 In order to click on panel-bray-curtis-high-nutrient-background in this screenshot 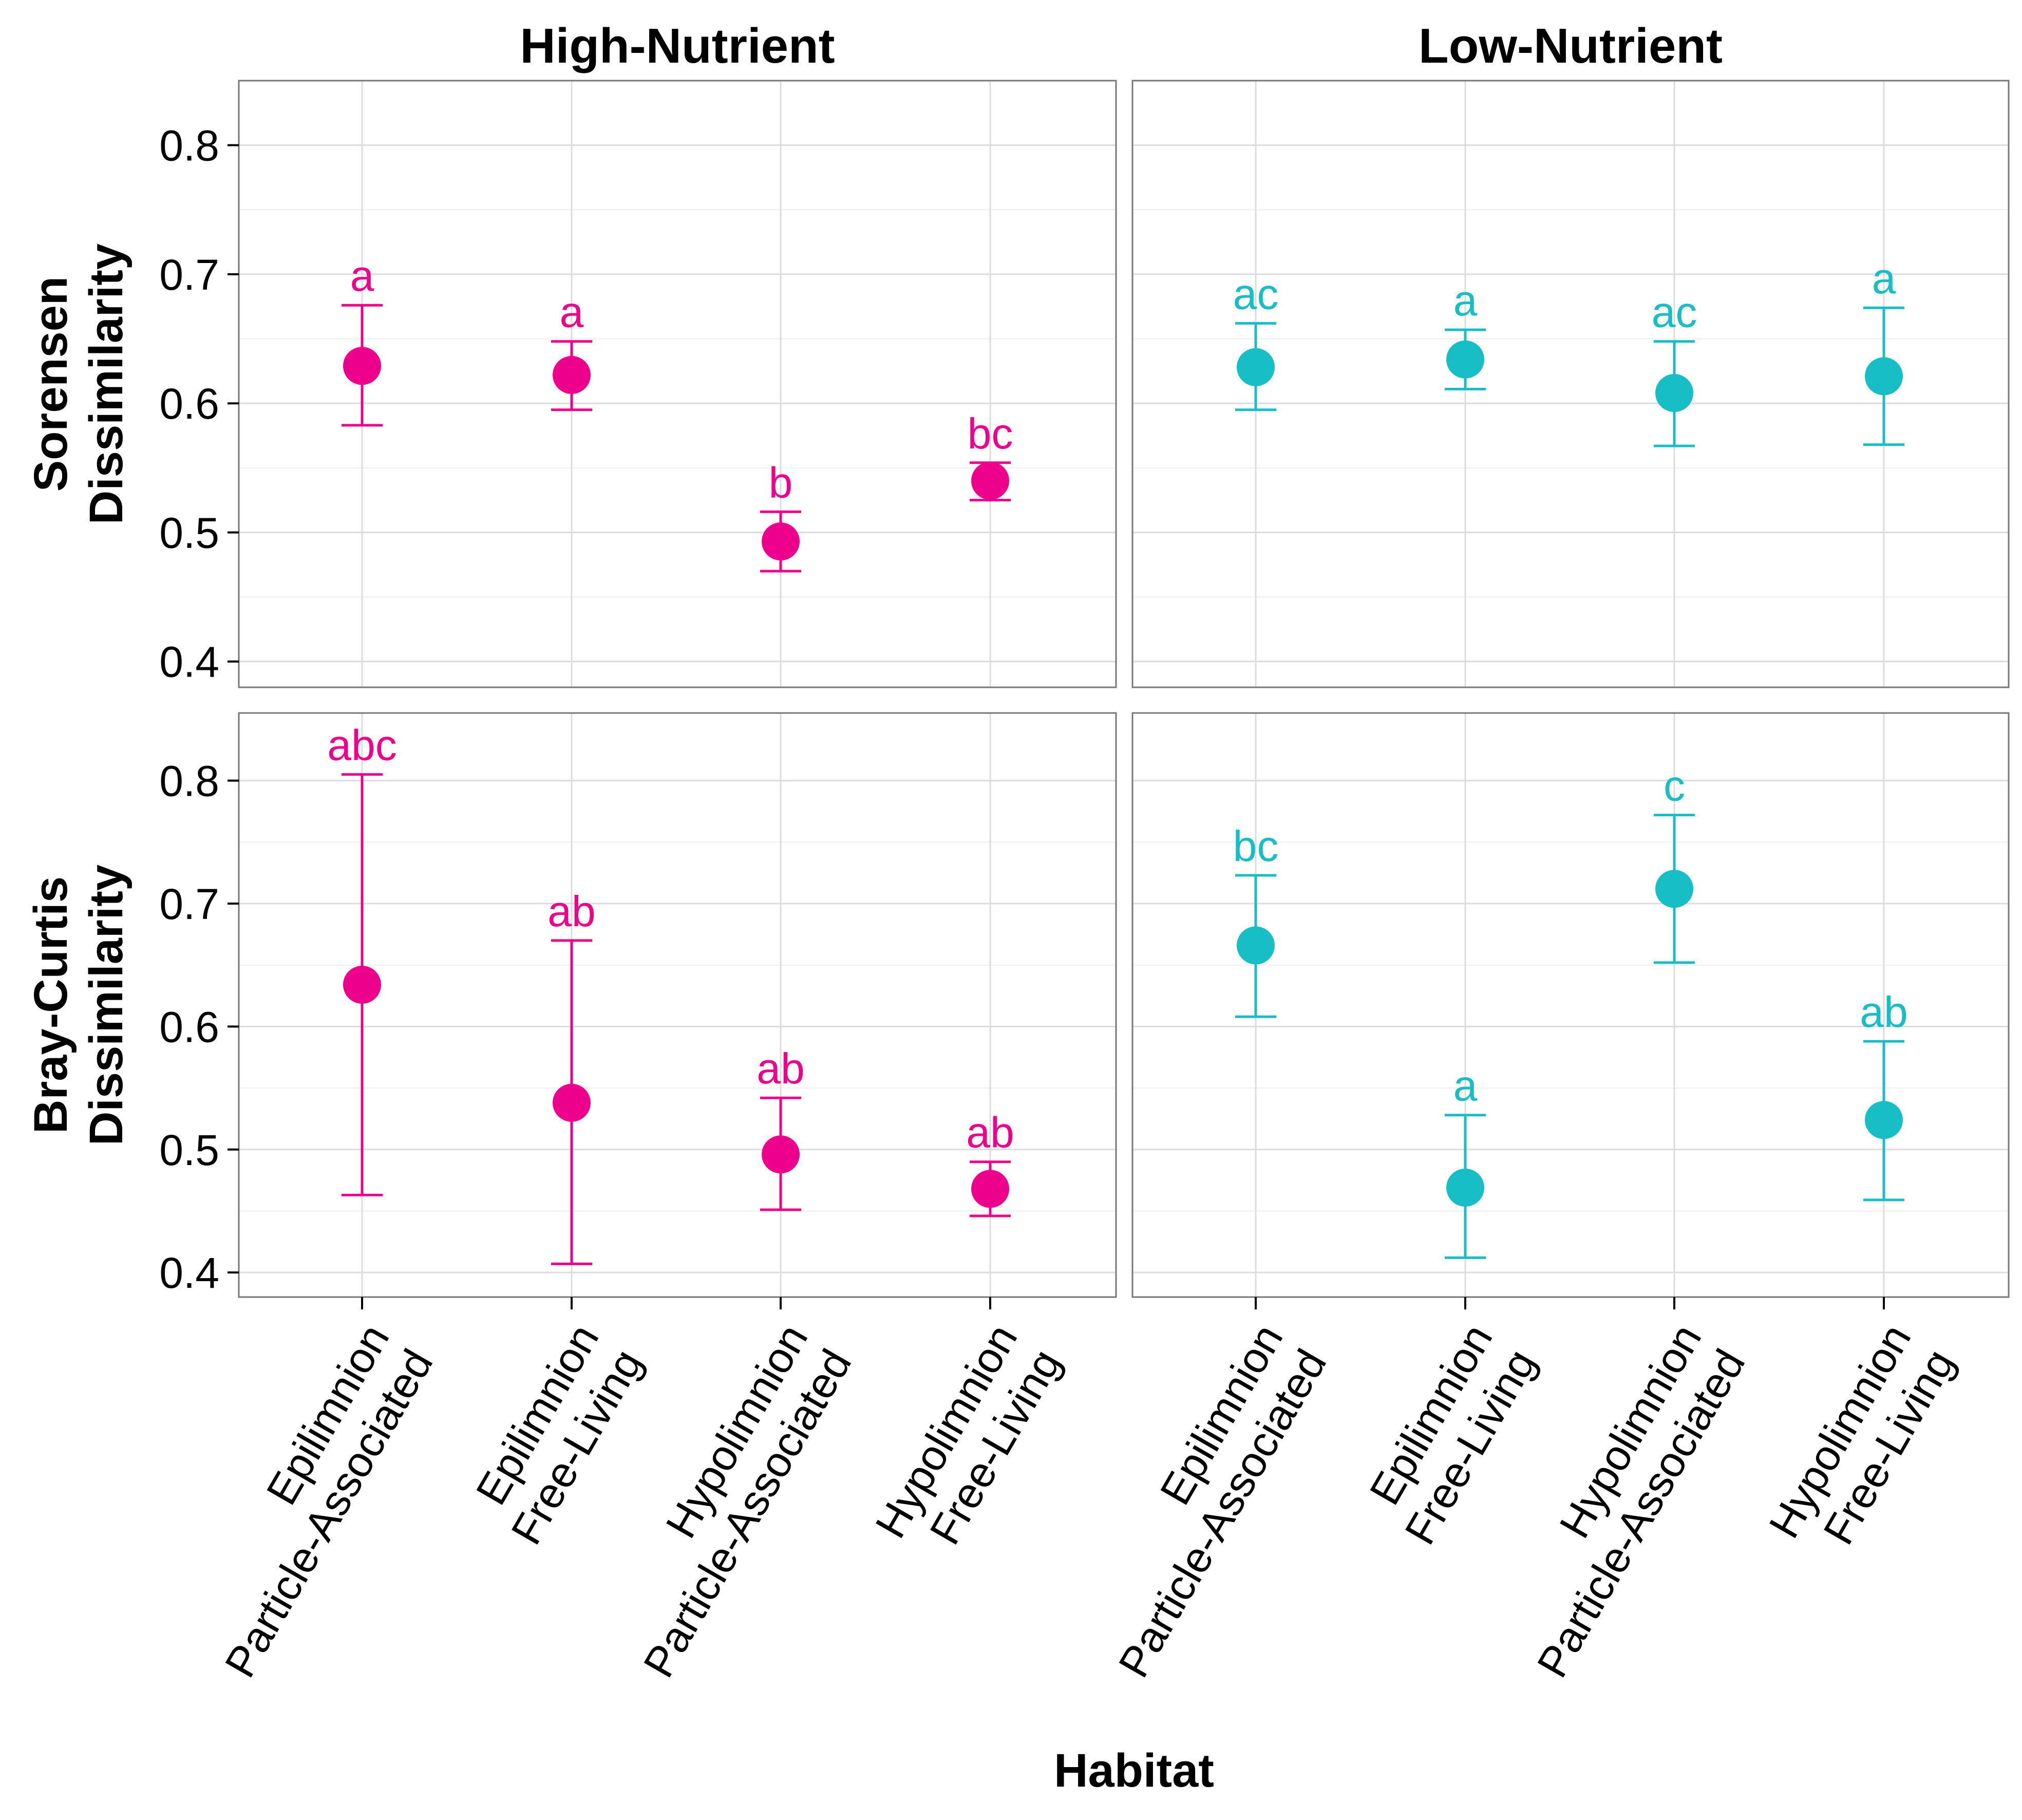, I will do `click(677, 1005)`.